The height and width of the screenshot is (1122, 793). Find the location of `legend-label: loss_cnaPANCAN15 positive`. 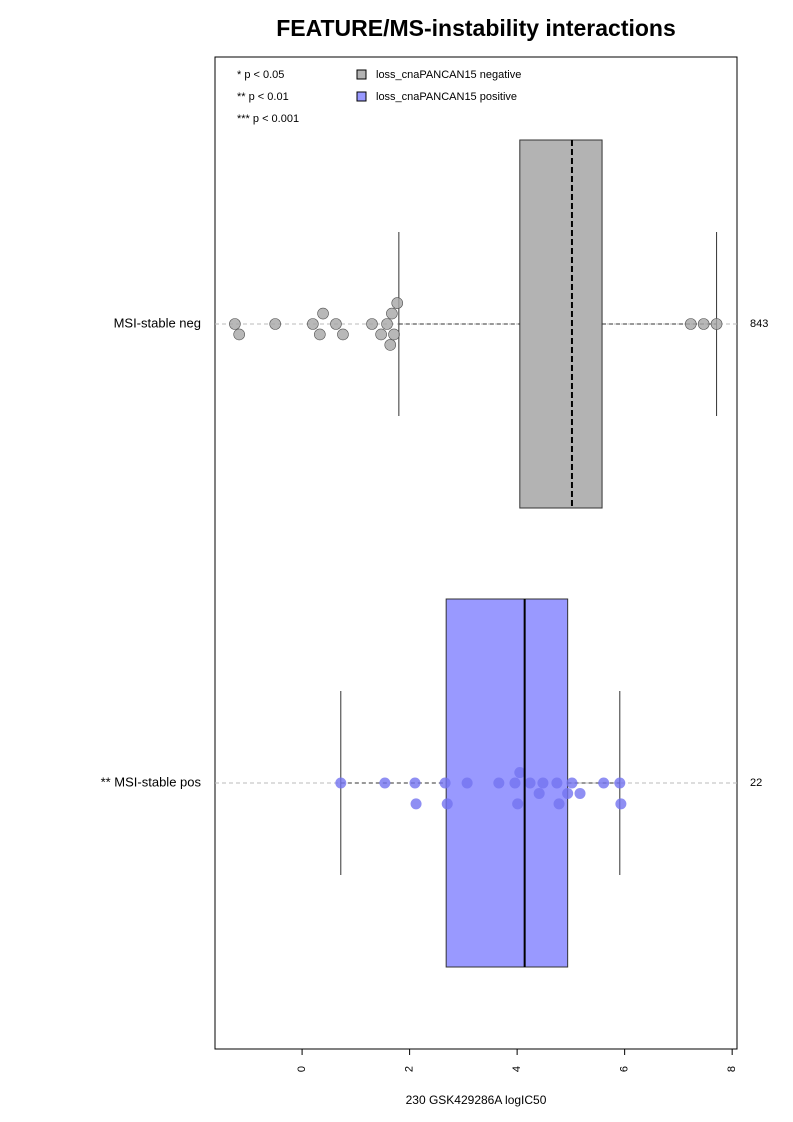

legend-label: loss_cnaPANCAN15 positive is located at coordinates (446, 97).